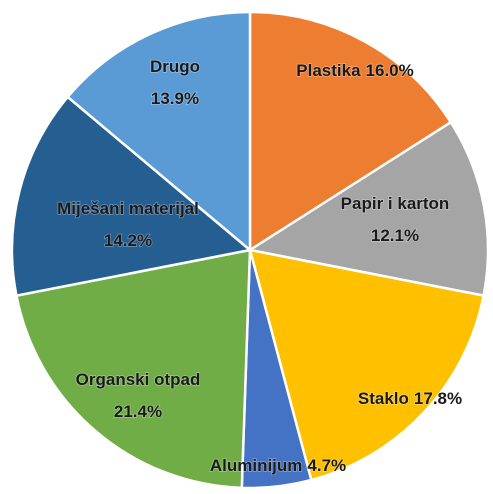 The width and height of the screenshot is (493, 494). Describe the element at coordinates (326, 465) in the screenshot. I see `value-label: 4.7%` at that location.